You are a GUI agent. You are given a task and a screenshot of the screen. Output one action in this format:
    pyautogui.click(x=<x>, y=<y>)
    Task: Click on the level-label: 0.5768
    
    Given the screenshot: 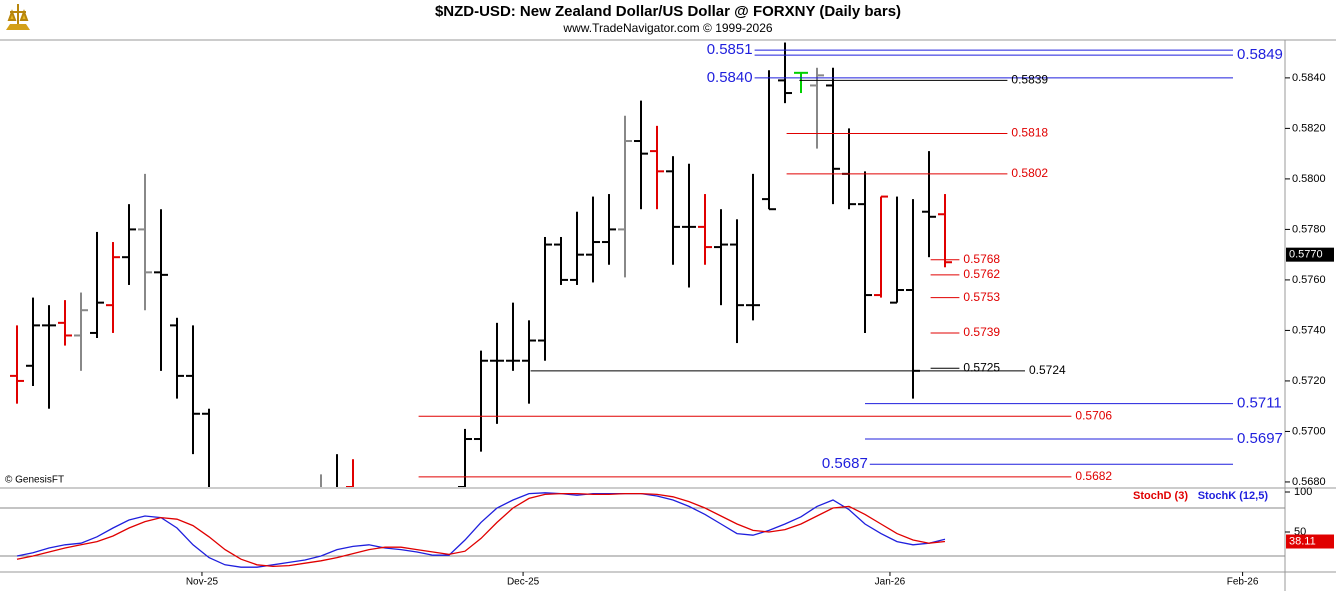 What is the action you would take?
    pyautogui.click(x=981, y=259)
    